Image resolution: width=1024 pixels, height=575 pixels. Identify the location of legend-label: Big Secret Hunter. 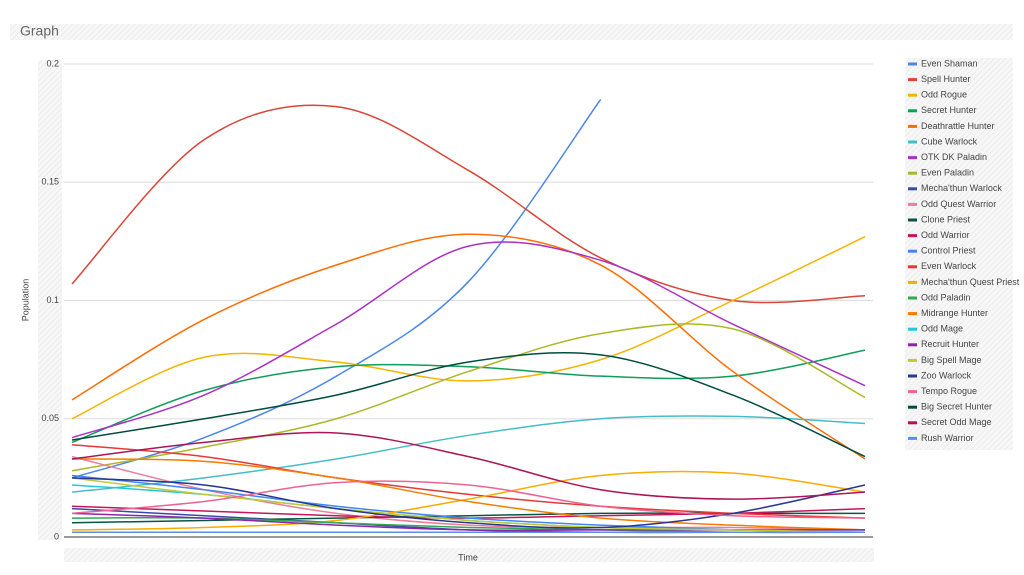
(956, 407).